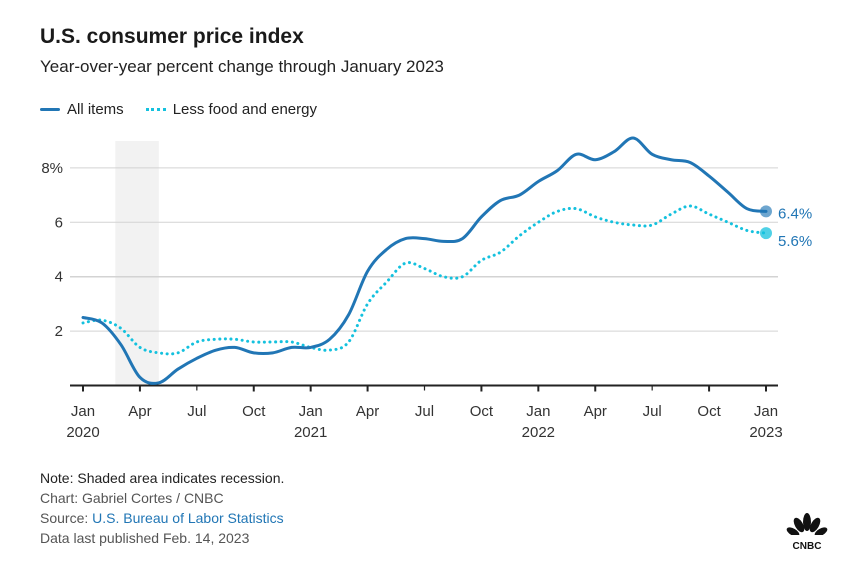 The image size is (848, 570). I want to click on x-tick-year-label: 2020, so click(82, 432).